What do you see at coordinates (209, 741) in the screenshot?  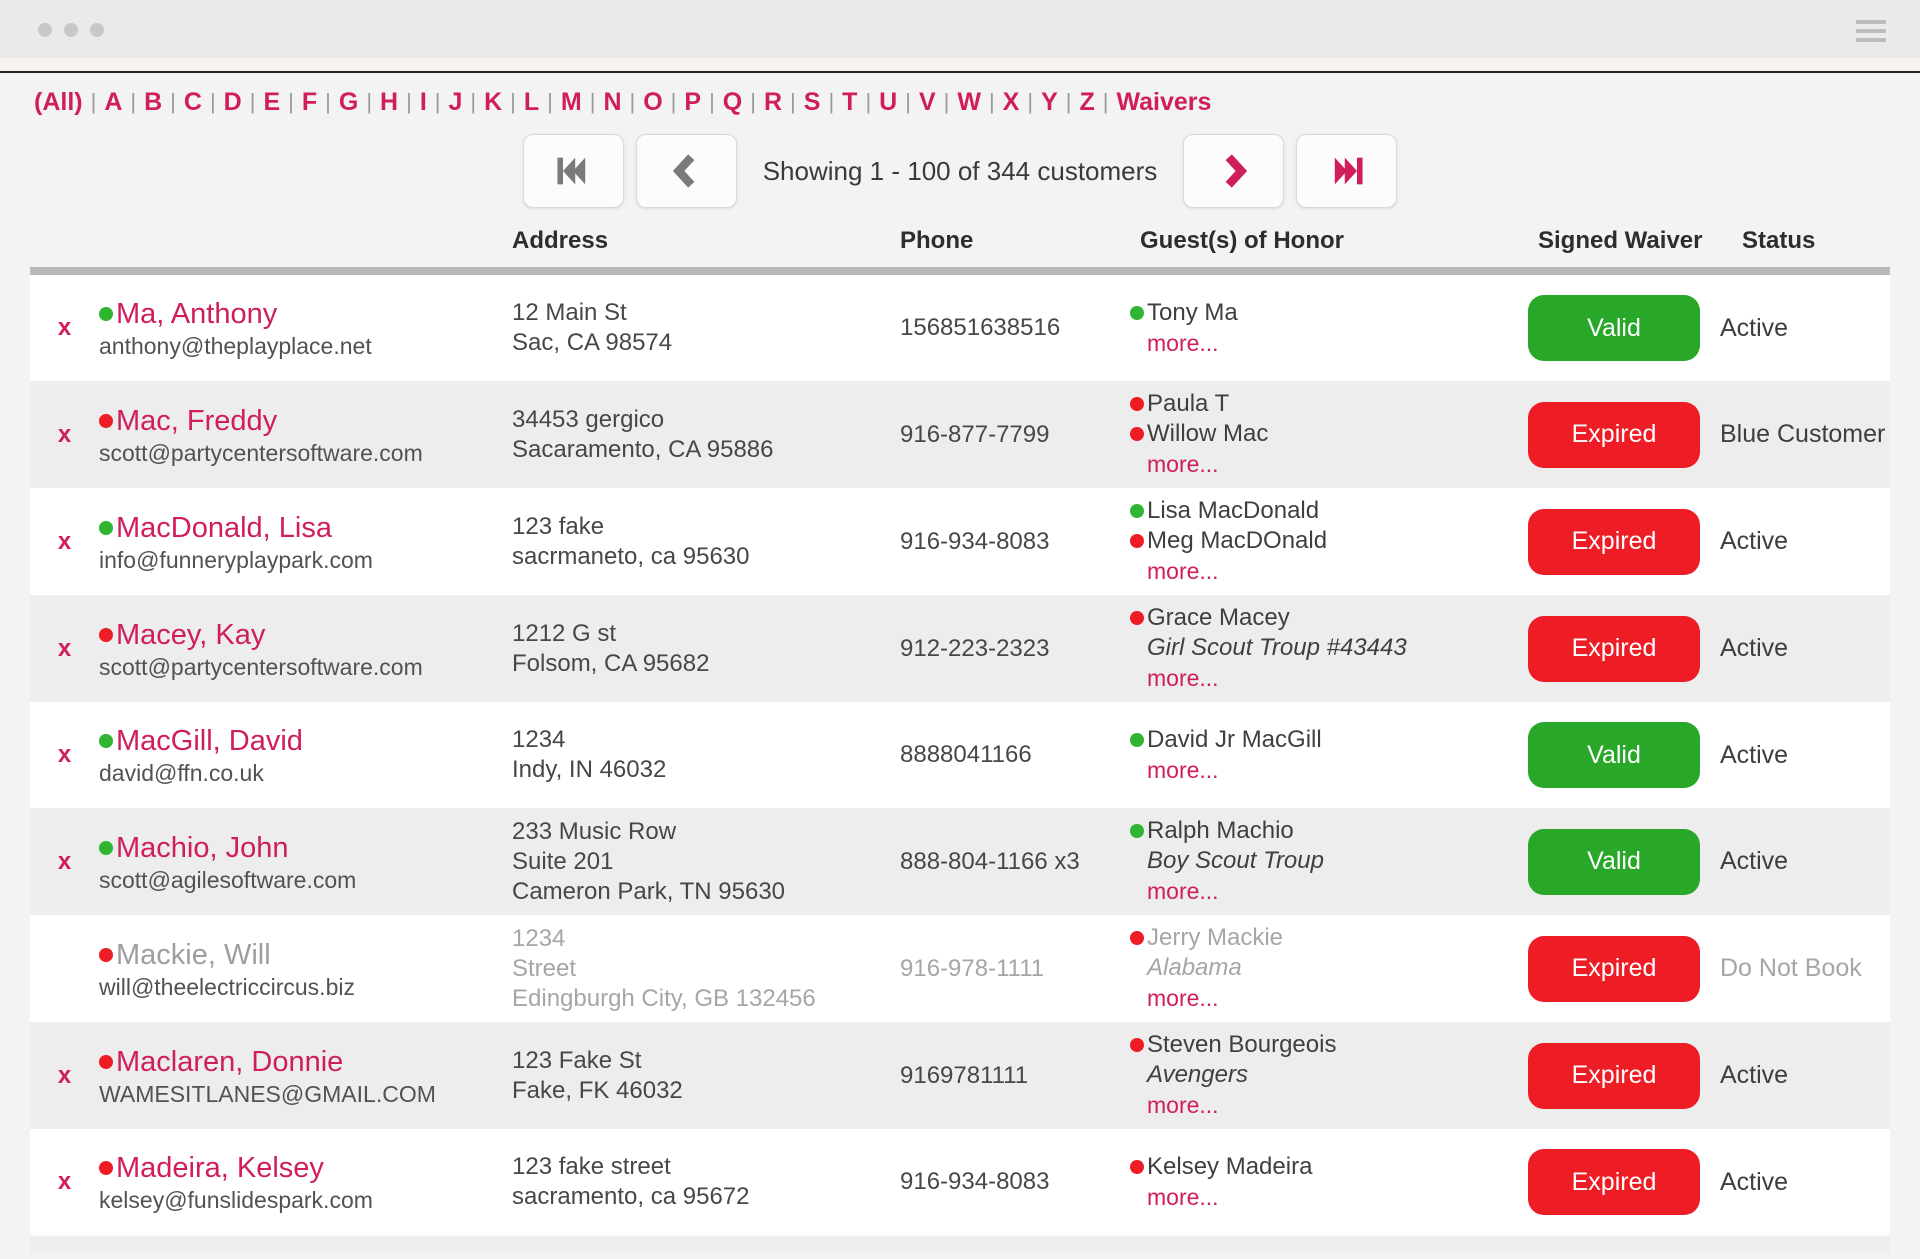 I see `customer-name-link: MacGill, David` at bounding box center [209, 741].